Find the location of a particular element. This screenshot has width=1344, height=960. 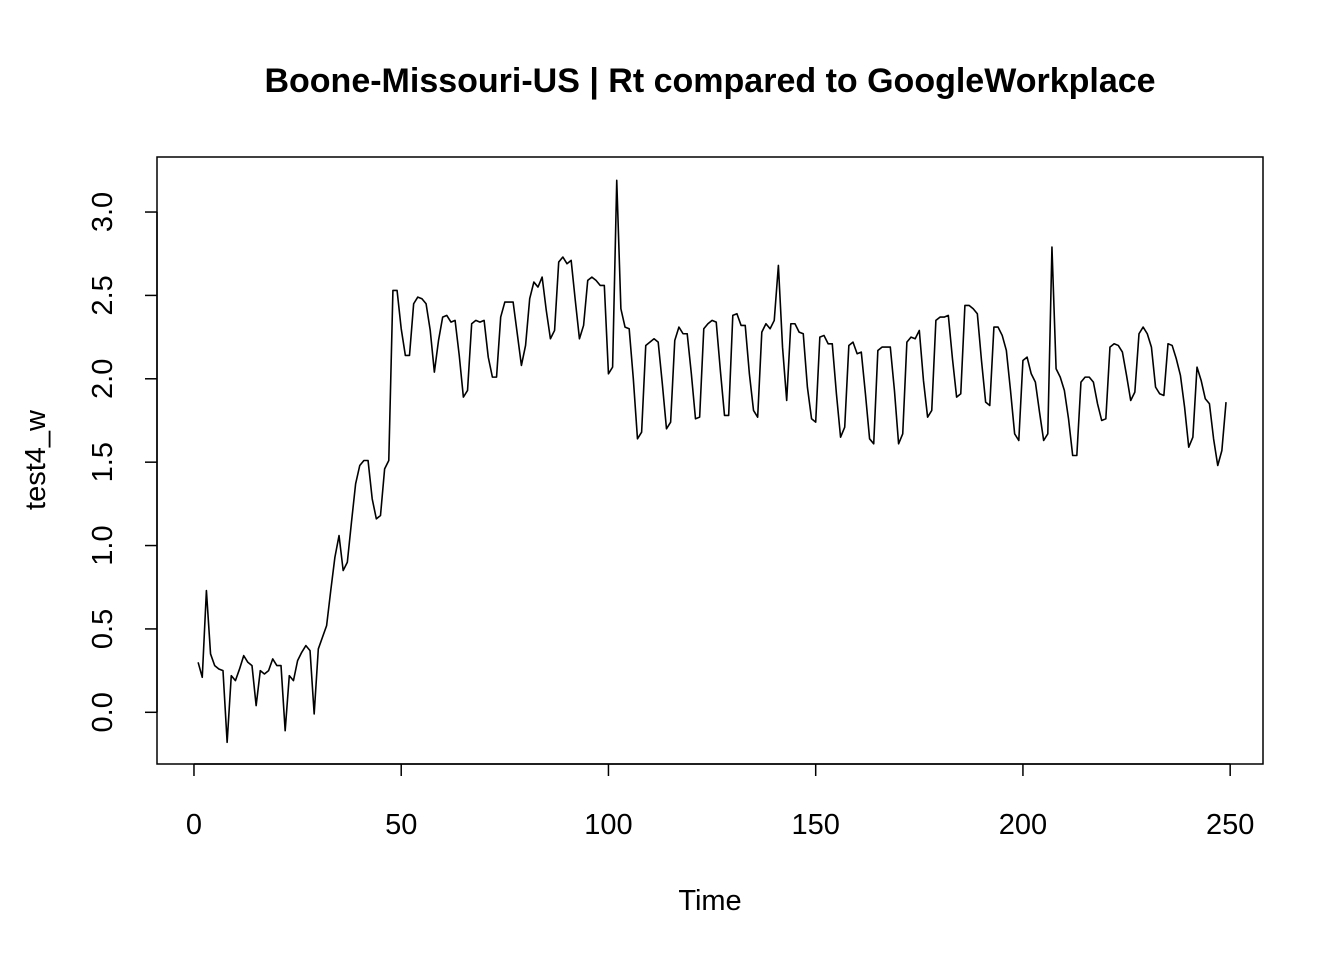

x-tick-label: 100 is located at coordinates (608, 825).